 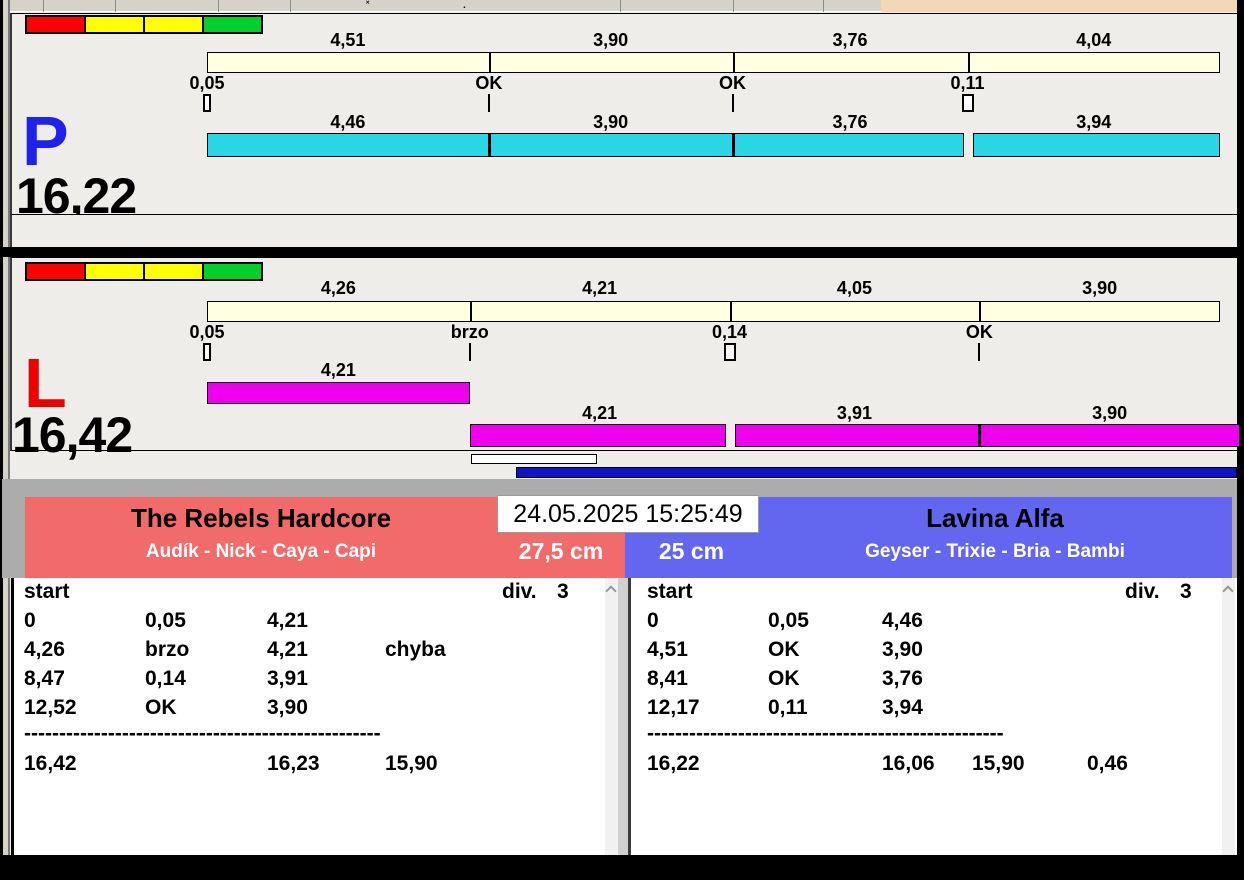 What do you see at coordinates (670, 591) in the screenshot?
I see `table-header-start: start` at bounding box center [670, 591].